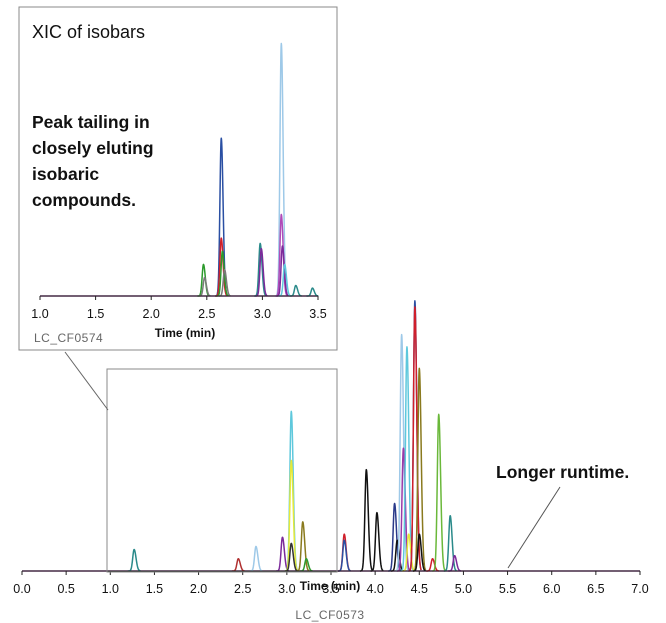 The image size is (666, 623). Describe the element at coordinates (65, 589) in the screenshot. I see `main-tick-label-1: 0.5` at that location.